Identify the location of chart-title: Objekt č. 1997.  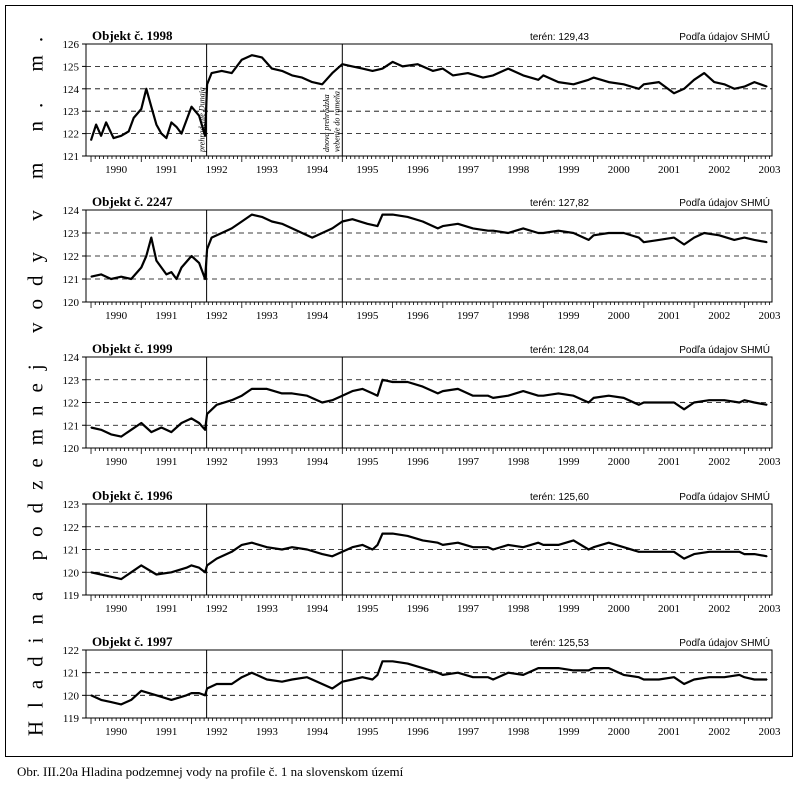
(132, 641).